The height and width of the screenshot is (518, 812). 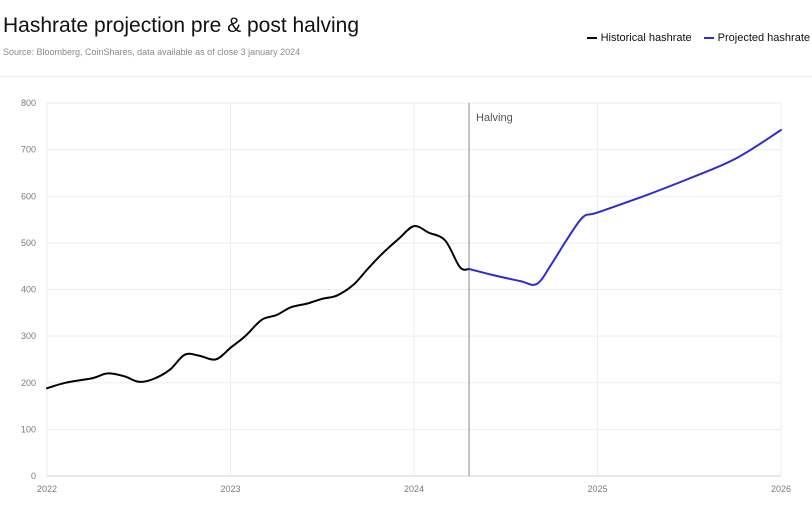 What do you see at coordinates (414, 489) in the screenshot?
I see `x-tick-label: 2024` at bounding box center [414, 489].